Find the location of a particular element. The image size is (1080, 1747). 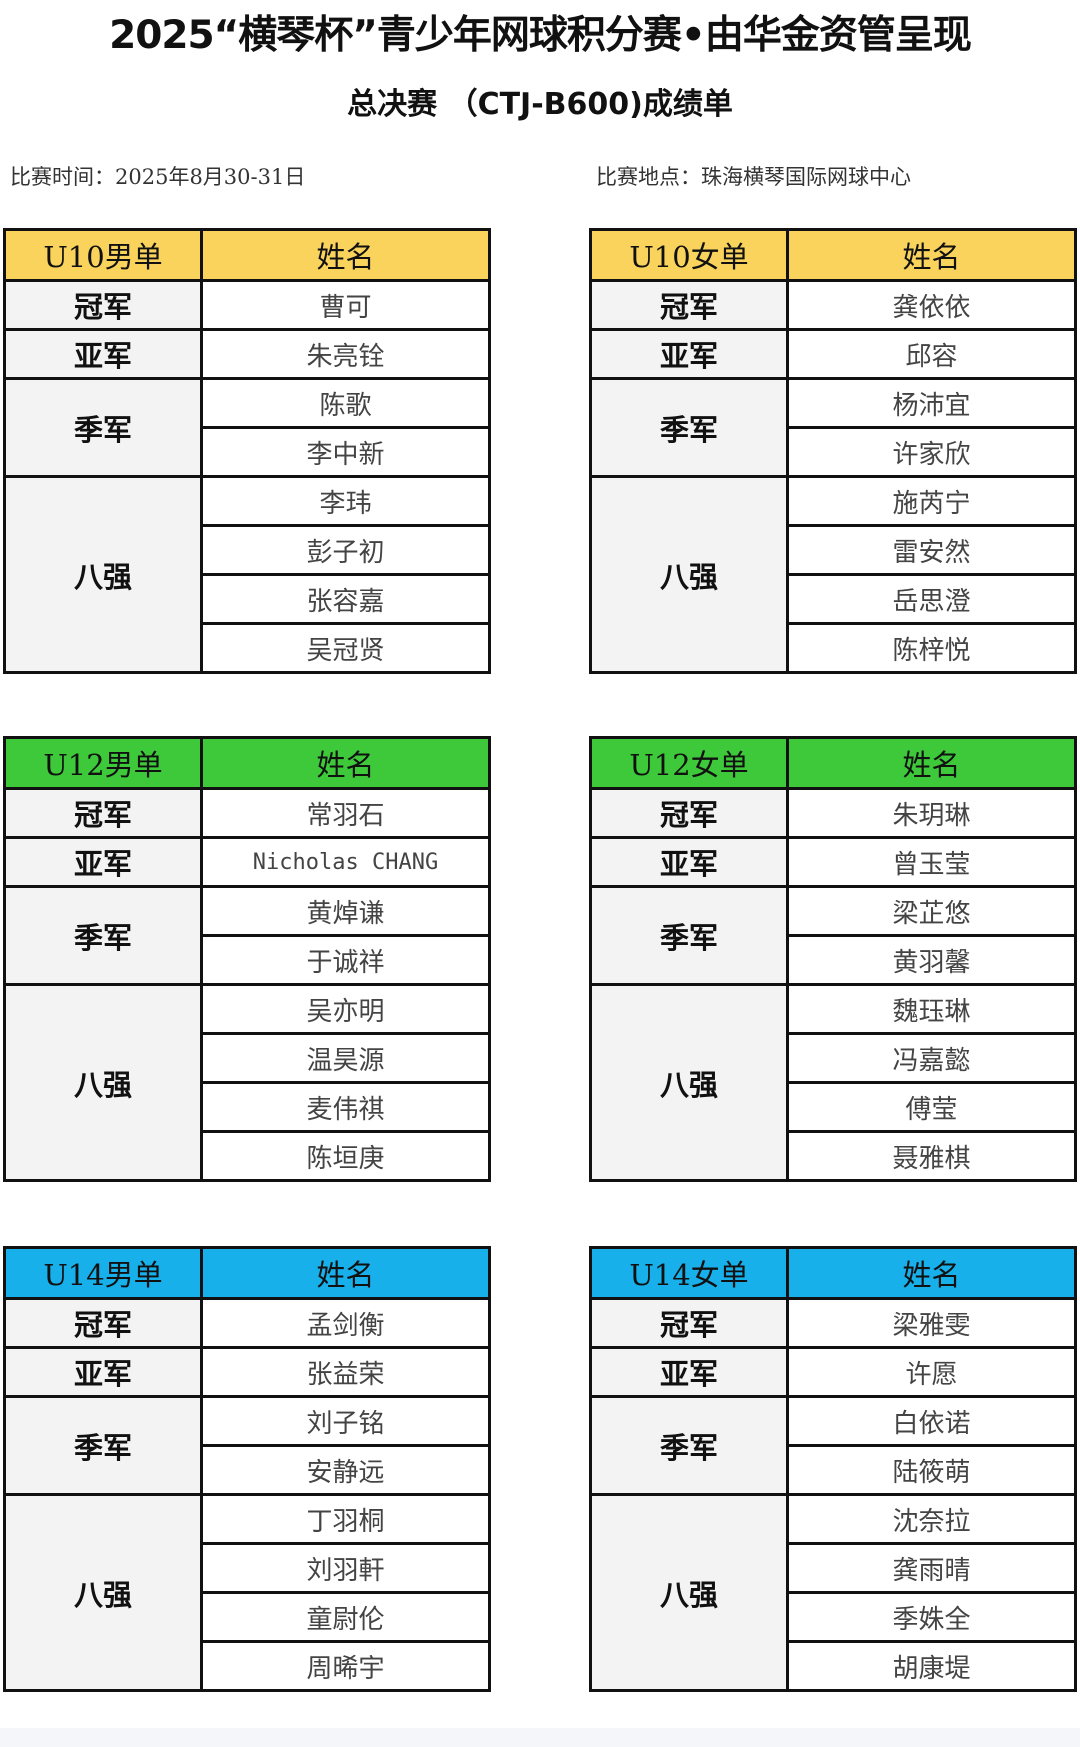

table-row: 刘羽軒 is located at coordinates (248, 1568).